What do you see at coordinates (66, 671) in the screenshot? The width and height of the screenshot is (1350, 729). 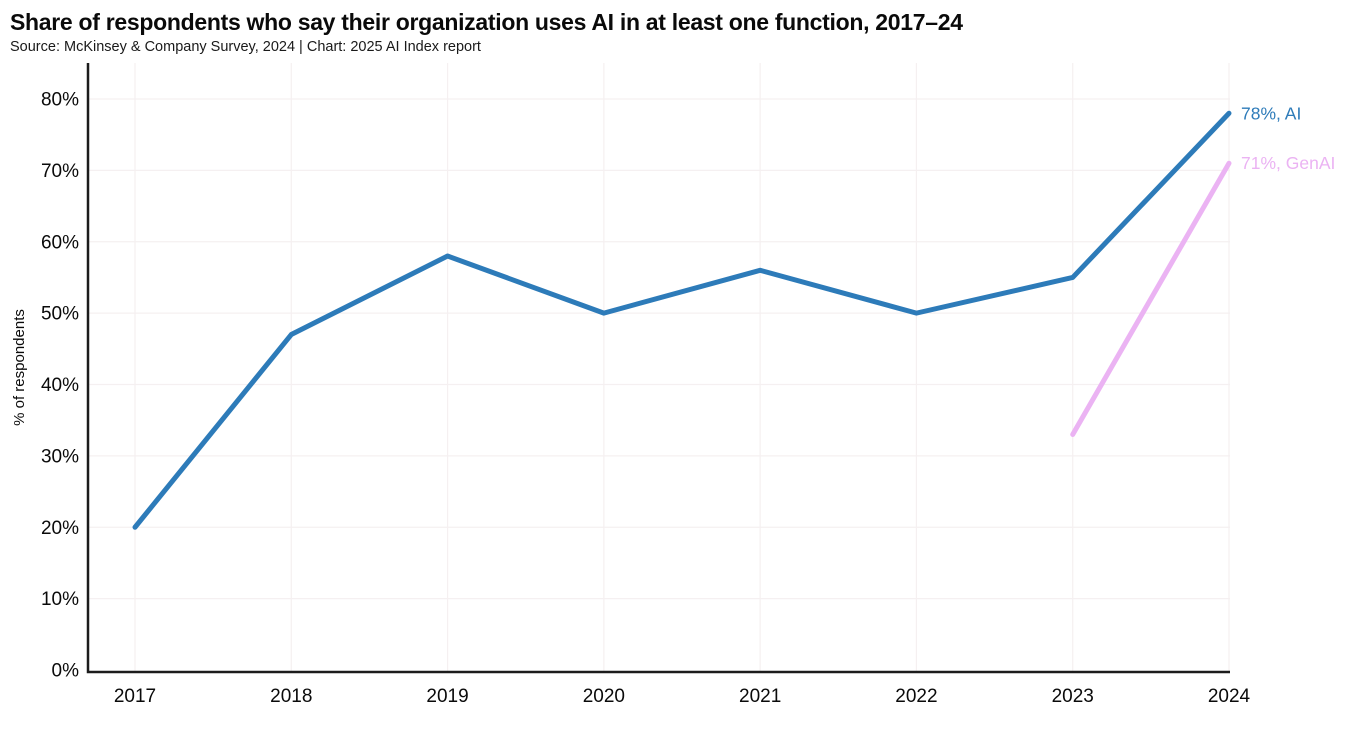 I see `y-tick-label: 0%` at bounding box center [66, 671].